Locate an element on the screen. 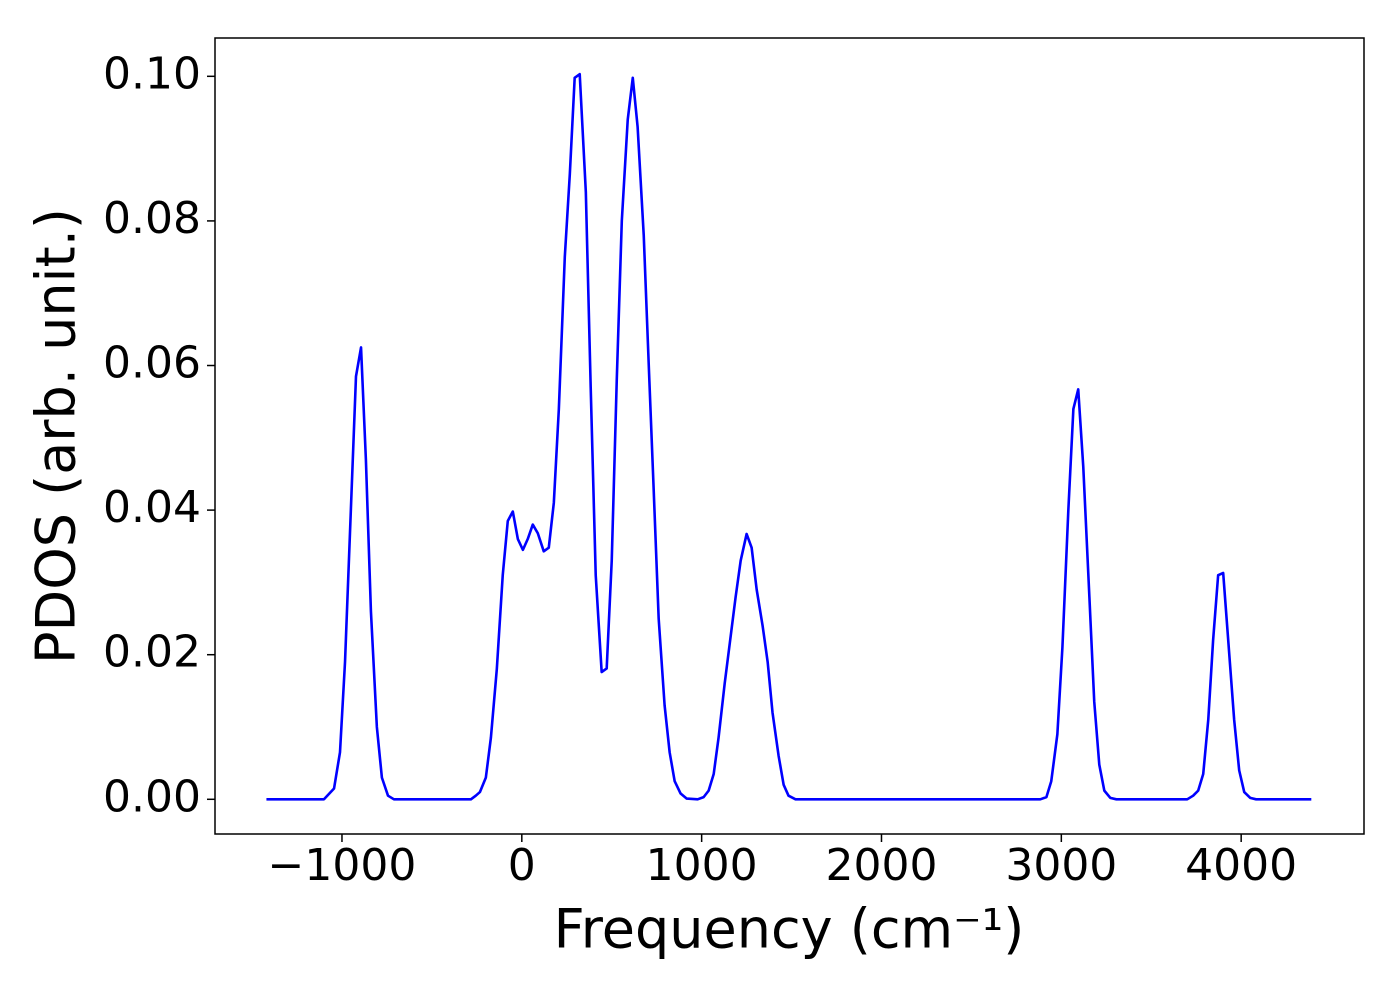 The height and width of the screenshot is (1000, 1400). y-tick-label: 0.04 is located at coordinates (152, 507).